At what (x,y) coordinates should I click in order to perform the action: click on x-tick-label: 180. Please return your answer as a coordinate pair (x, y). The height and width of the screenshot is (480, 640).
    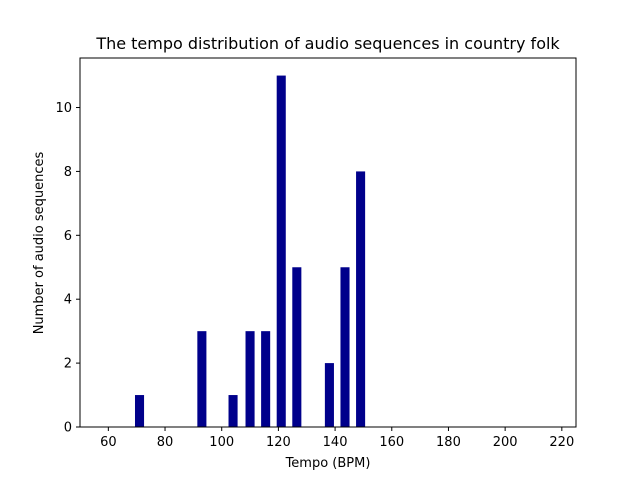
    Looking at the image, I should click on (448, 442).